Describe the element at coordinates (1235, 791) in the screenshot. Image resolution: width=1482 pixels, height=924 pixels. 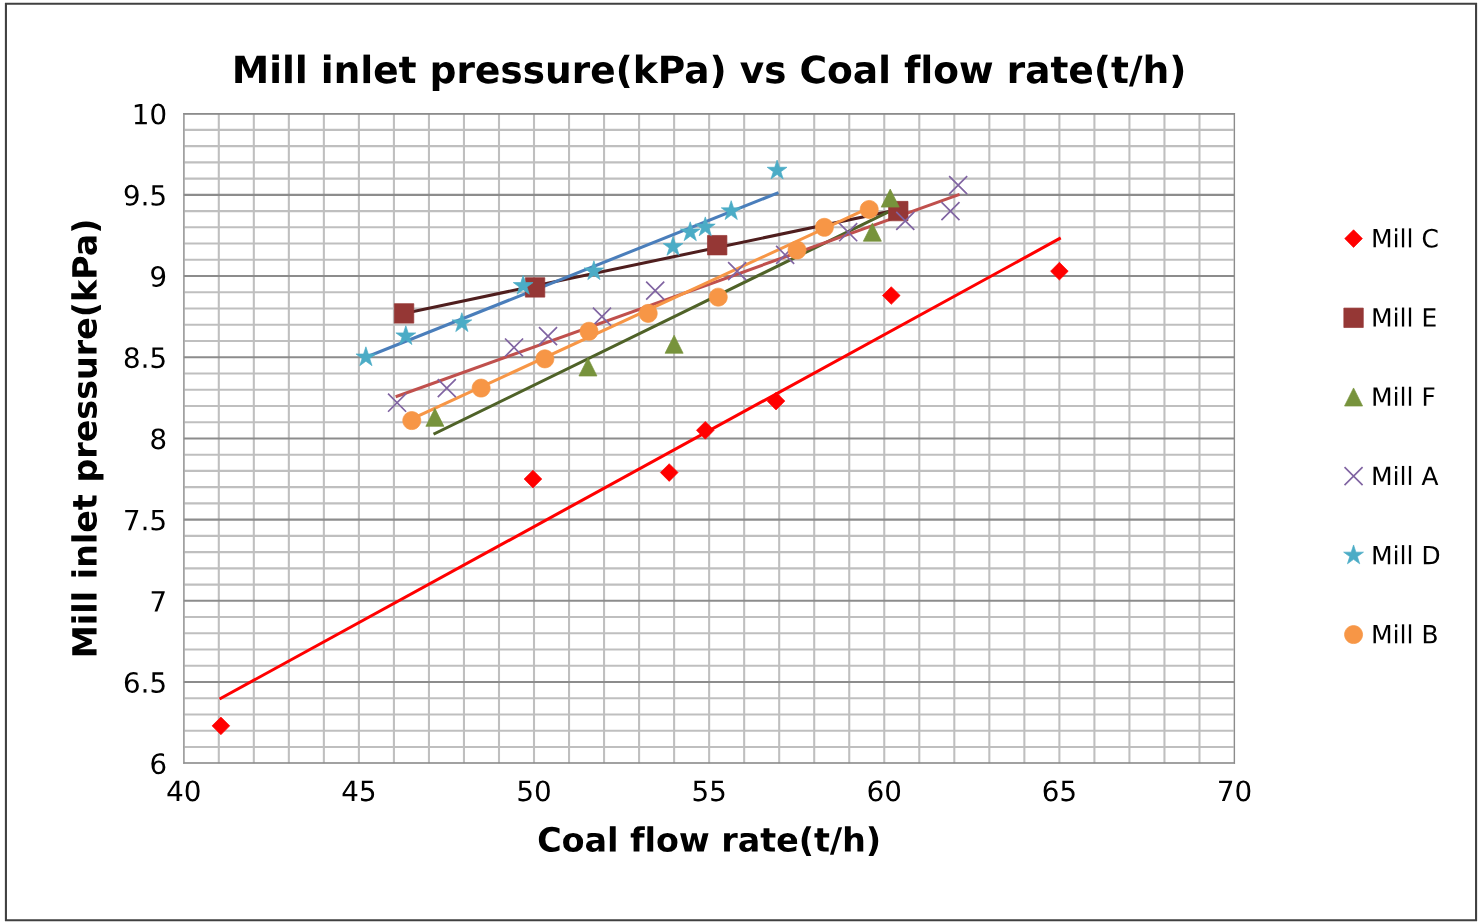
I see `x-tick-label: 70` at that location.